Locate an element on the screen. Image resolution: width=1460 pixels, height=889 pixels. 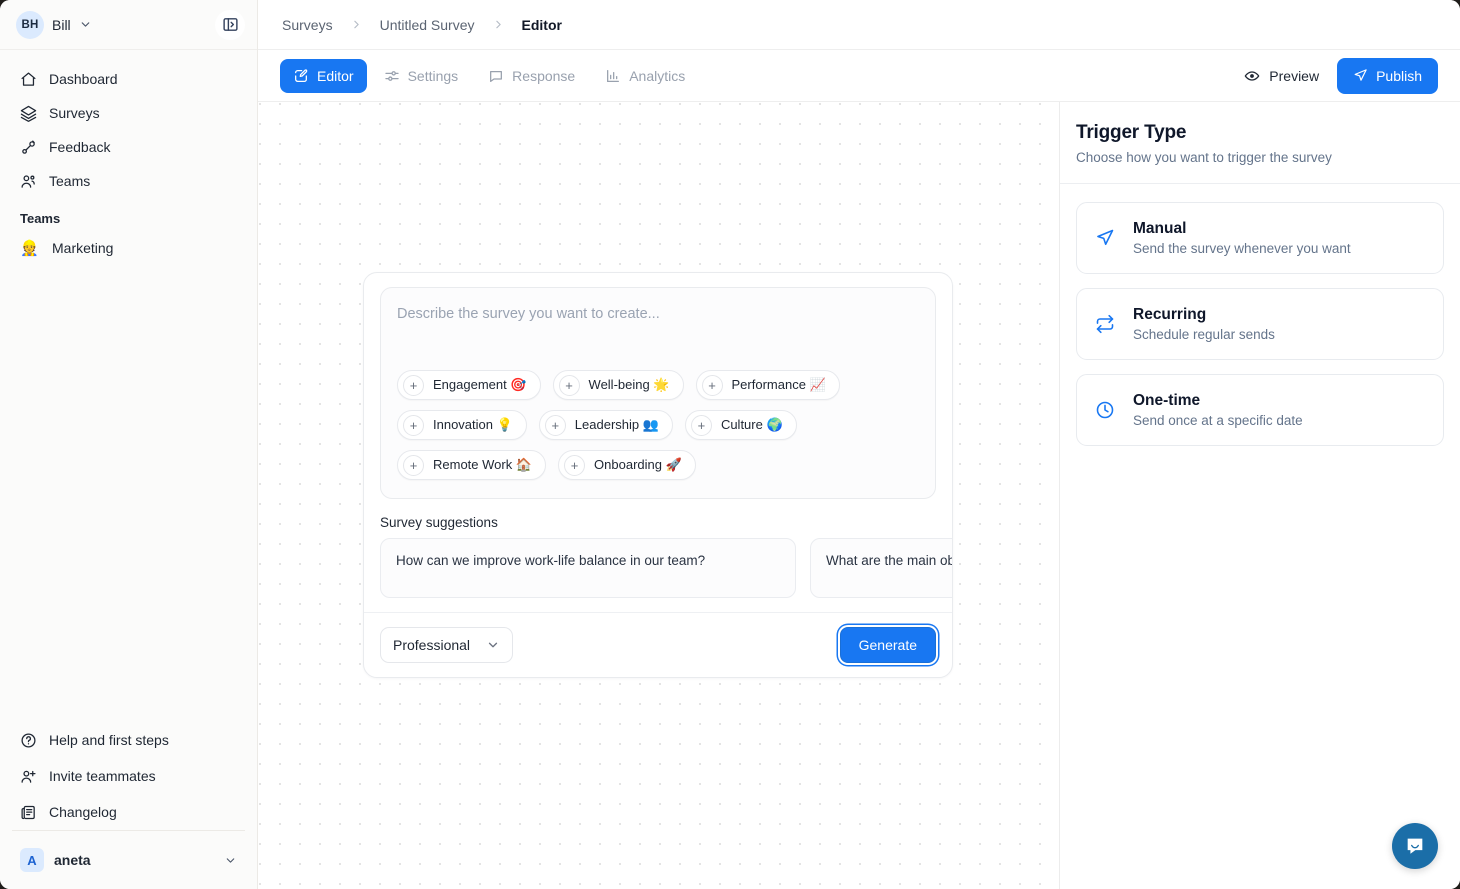
chip-label: Performance 📈 is located at coordinates (778, 384).